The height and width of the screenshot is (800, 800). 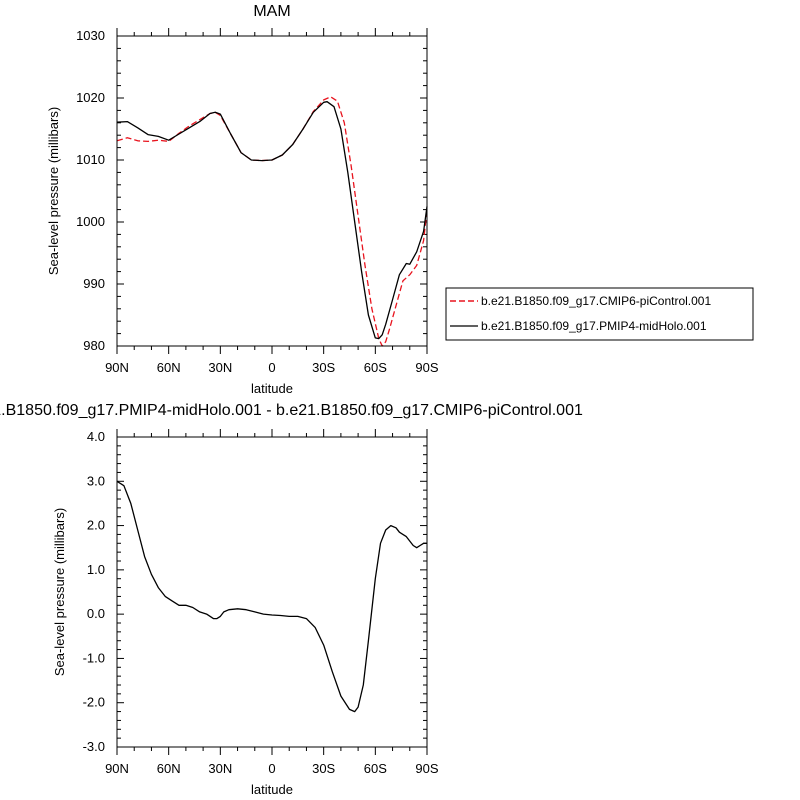 What do you see at coordinates (94, 591) in the screenshot?
I see `y-tick-labels: -3.0 -2.0 -1.0 0.0 1.0 2.0 3.0 4.0` at bounding box center [94, 591].